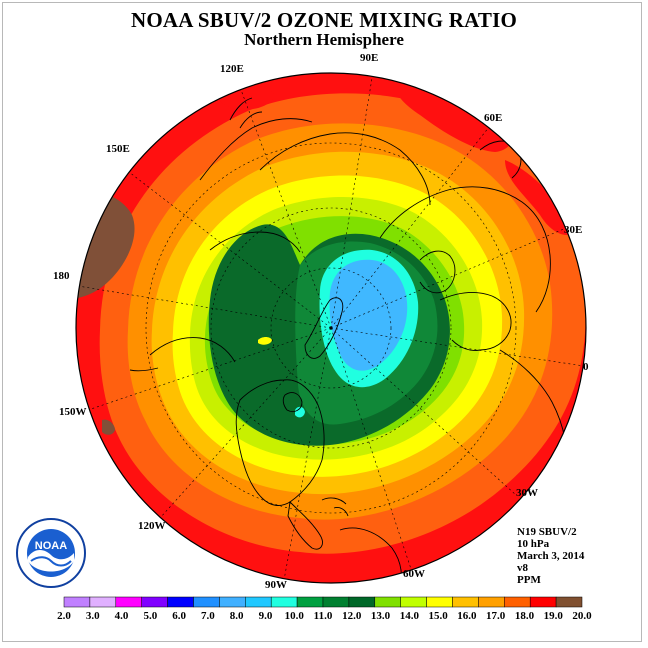 The width and height of the screenshot is (648, 648). I want to click on coast-hudson, so click(292, 402).